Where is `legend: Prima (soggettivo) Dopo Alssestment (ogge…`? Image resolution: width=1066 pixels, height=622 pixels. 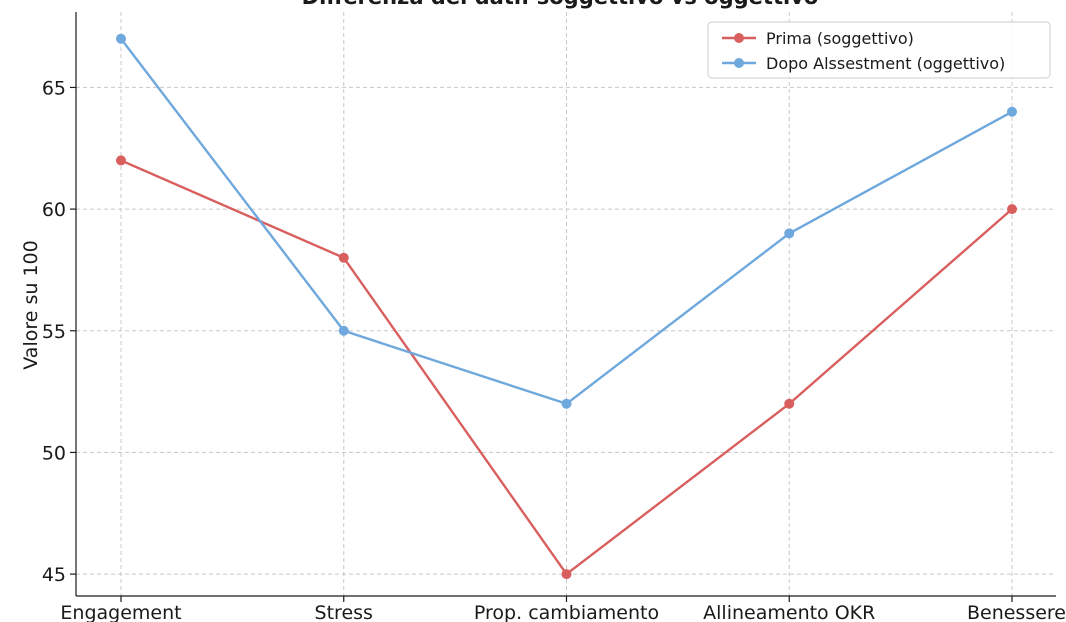 legend: Prima (soggettivo) Dopo Alssestment (ogge… is located at coordinates (879, 50).